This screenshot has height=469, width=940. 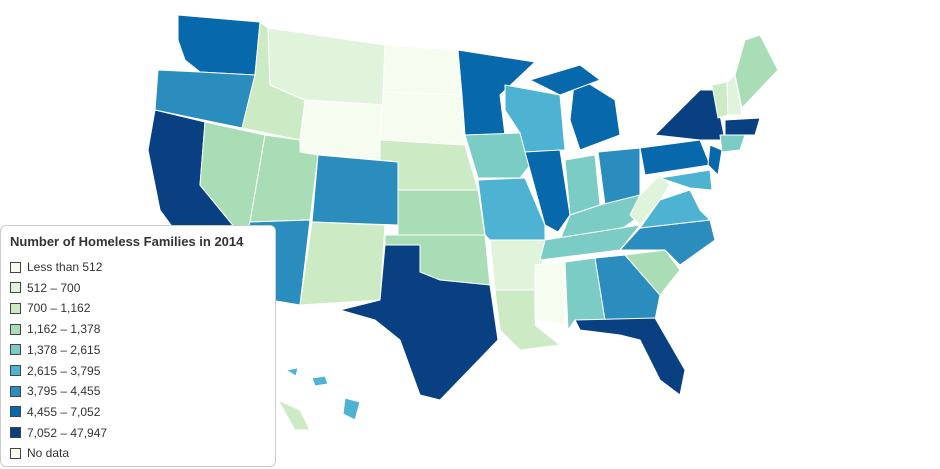 I want to click on legend-item: No data, so click(x=39, y=453).